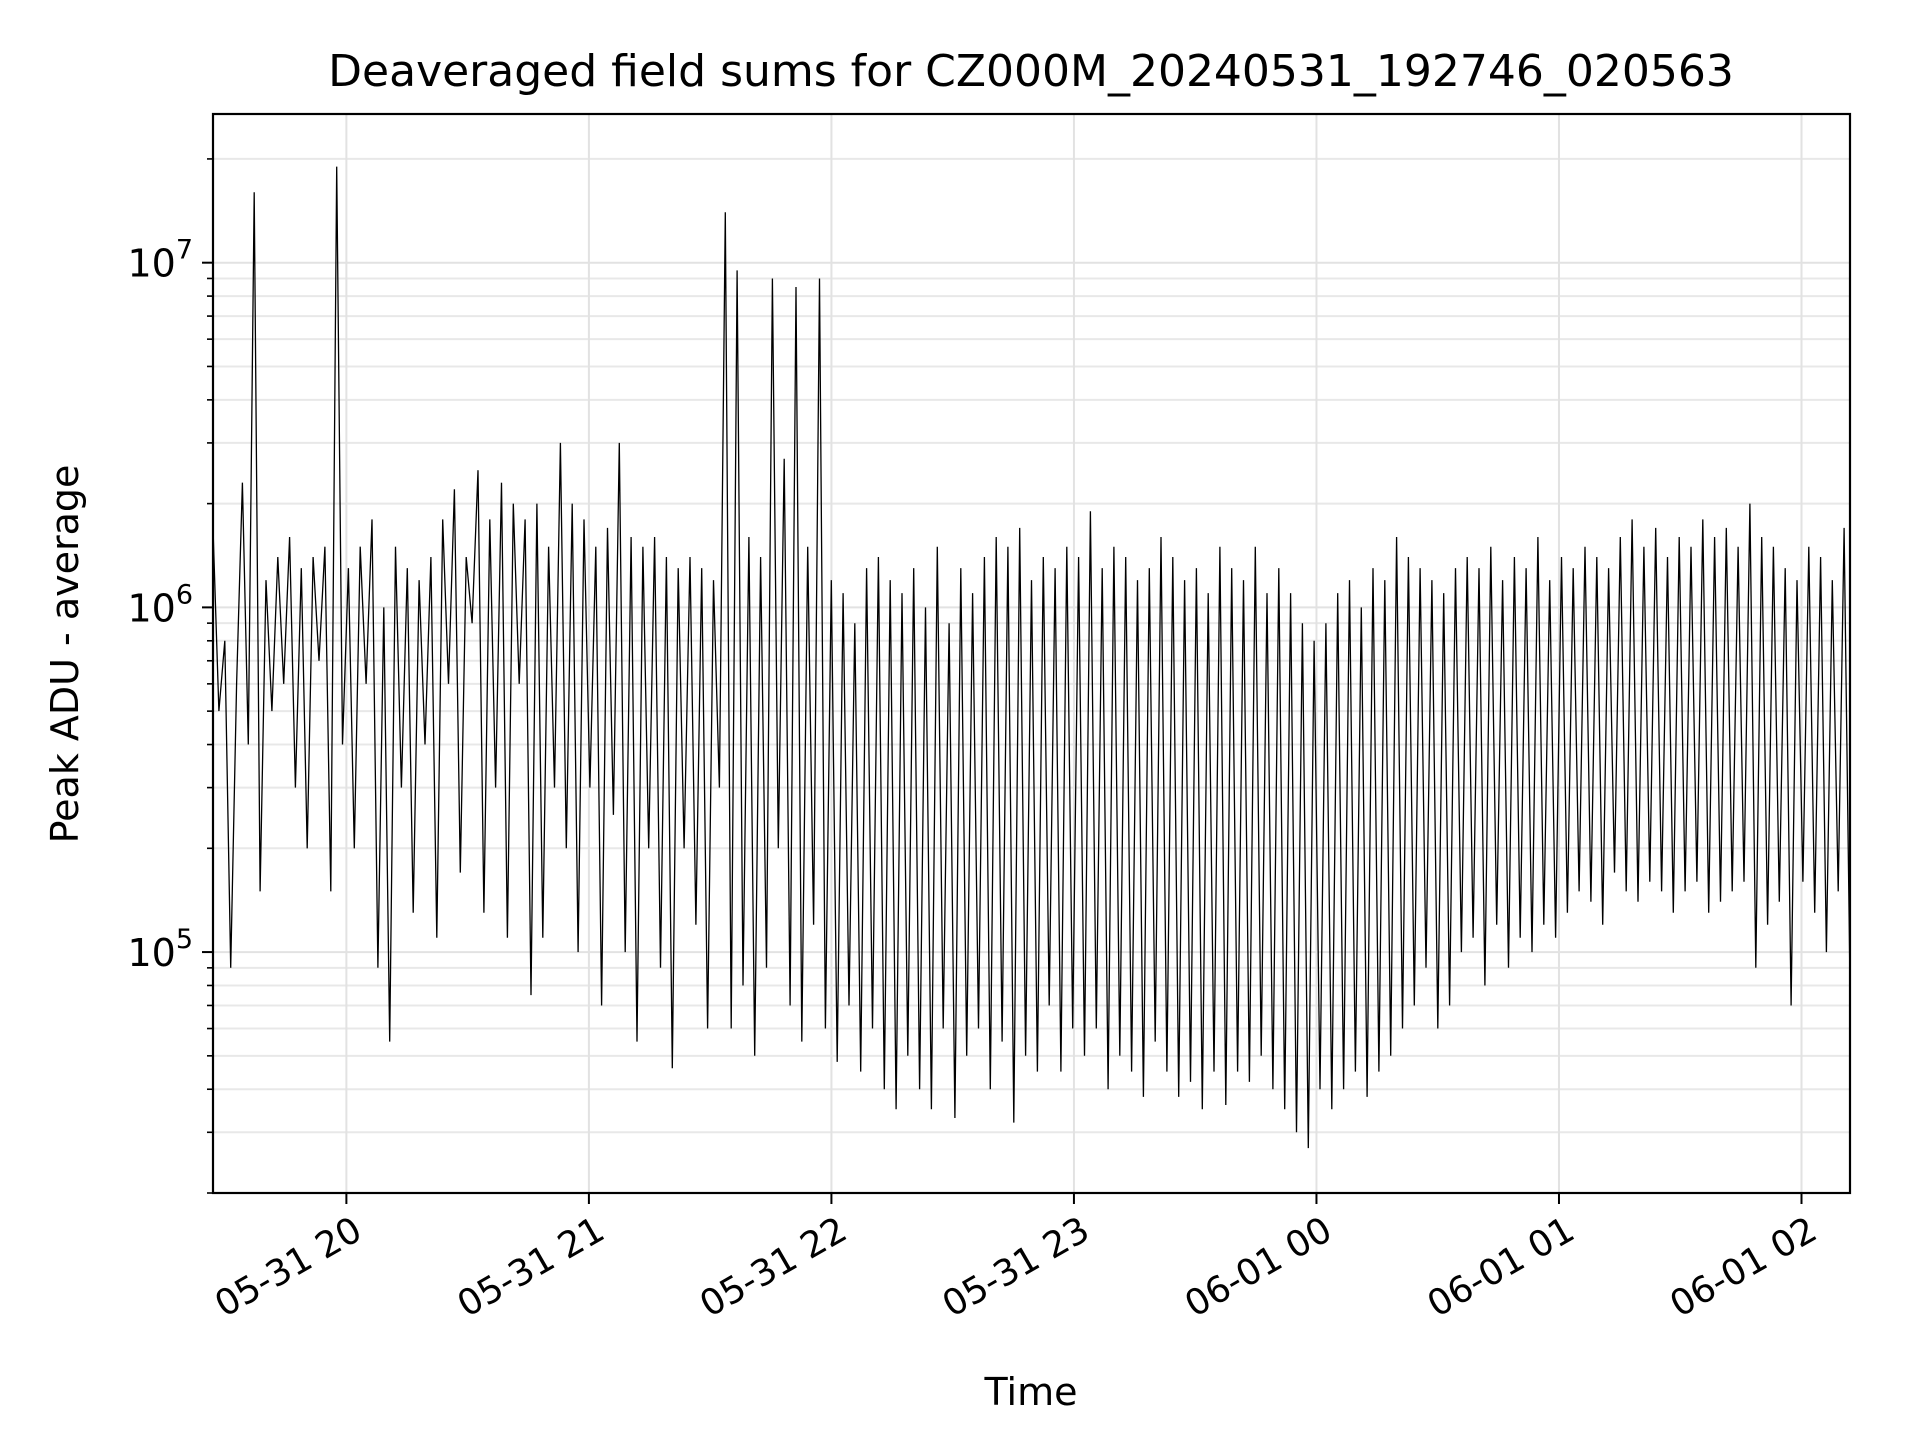  I want to click on y-tick-label: 10⁶, so click(160, 604).